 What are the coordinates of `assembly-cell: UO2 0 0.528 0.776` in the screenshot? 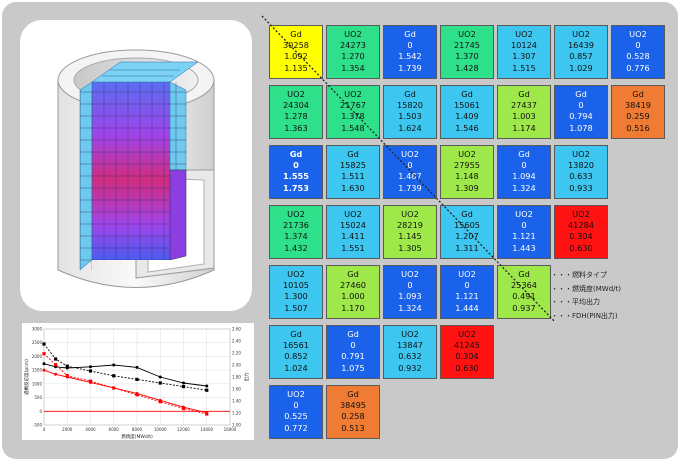 It's located at (638, 52).